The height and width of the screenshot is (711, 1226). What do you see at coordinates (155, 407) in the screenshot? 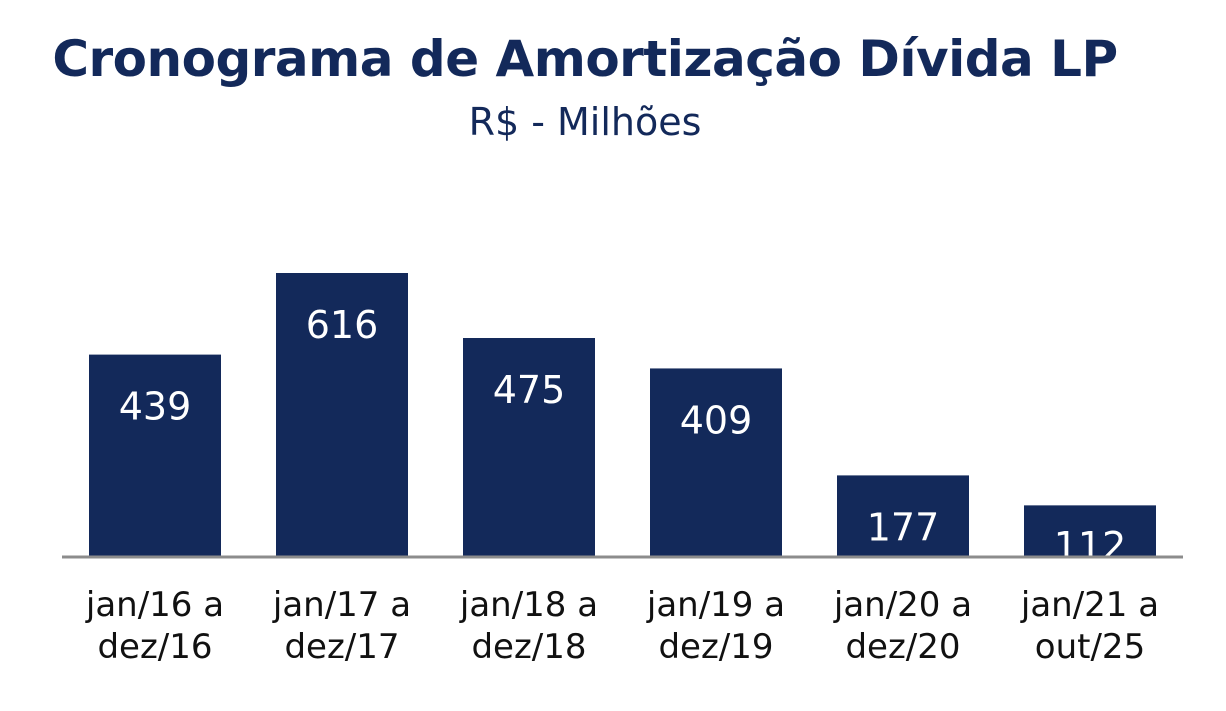
I see `data-label-1: 439` at bounding box center [155, 407].